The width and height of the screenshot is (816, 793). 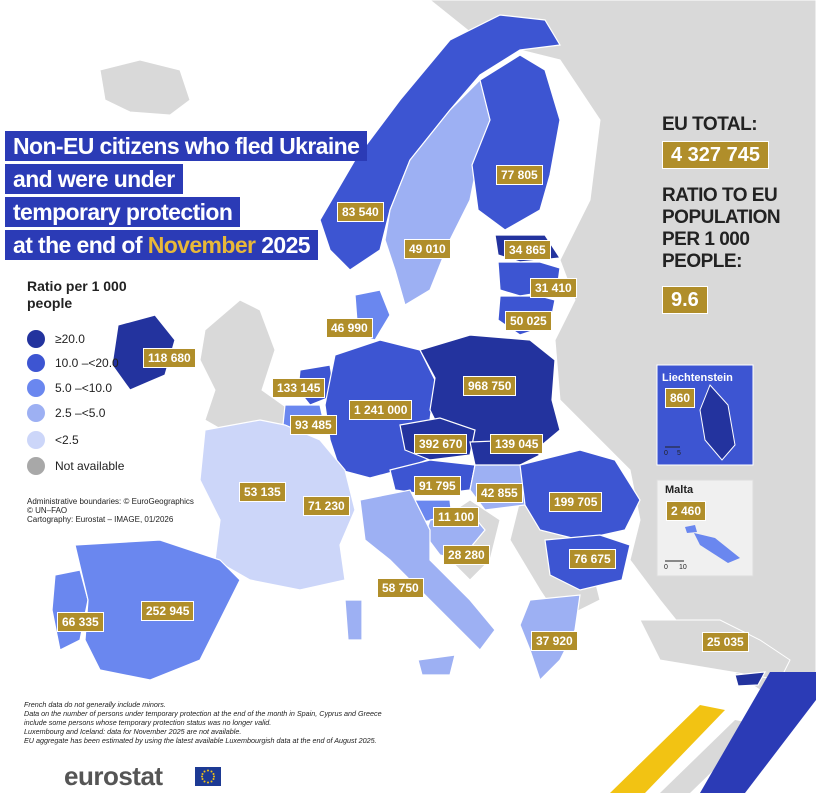 I want to click on value-label-portugal: 66 335, so click(x=80, y=622).